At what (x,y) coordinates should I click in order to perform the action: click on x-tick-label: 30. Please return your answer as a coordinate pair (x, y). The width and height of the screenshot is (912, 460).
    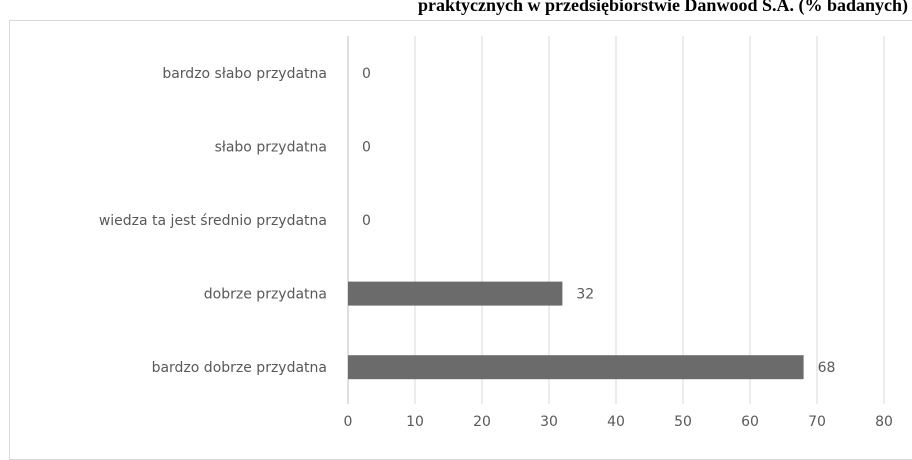
    Looking at the image, I should click on (549, 422).